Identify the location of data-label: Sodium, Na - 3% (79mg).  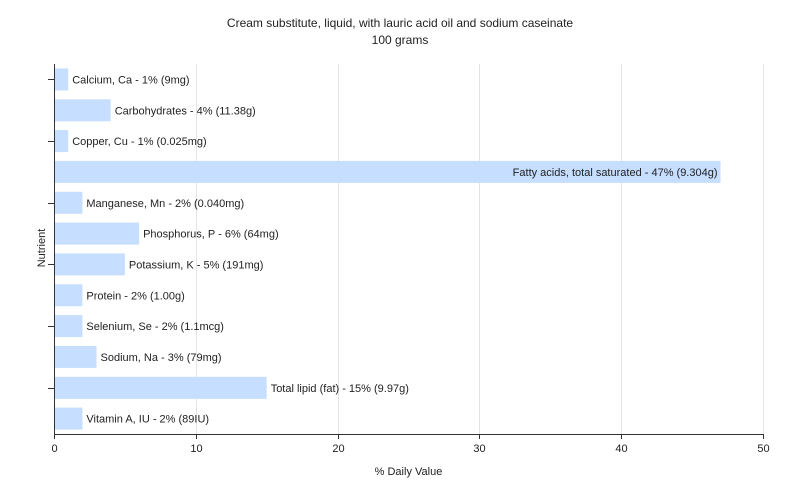
(161, 358).